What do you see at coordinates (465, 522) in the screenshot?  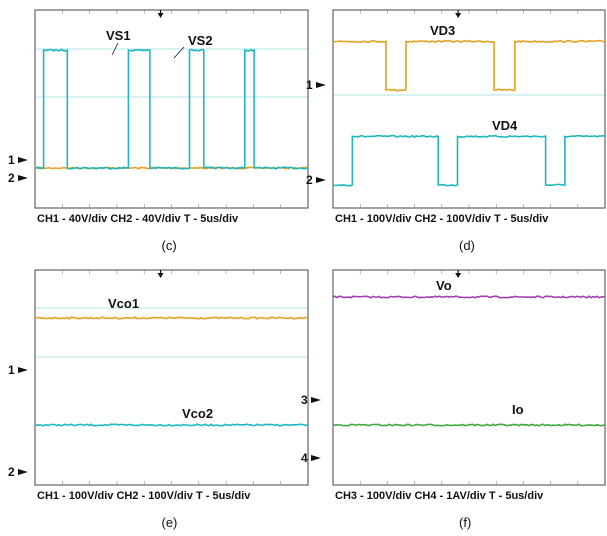 I see `panel-label: (f)` at bounding box center [465, 522].